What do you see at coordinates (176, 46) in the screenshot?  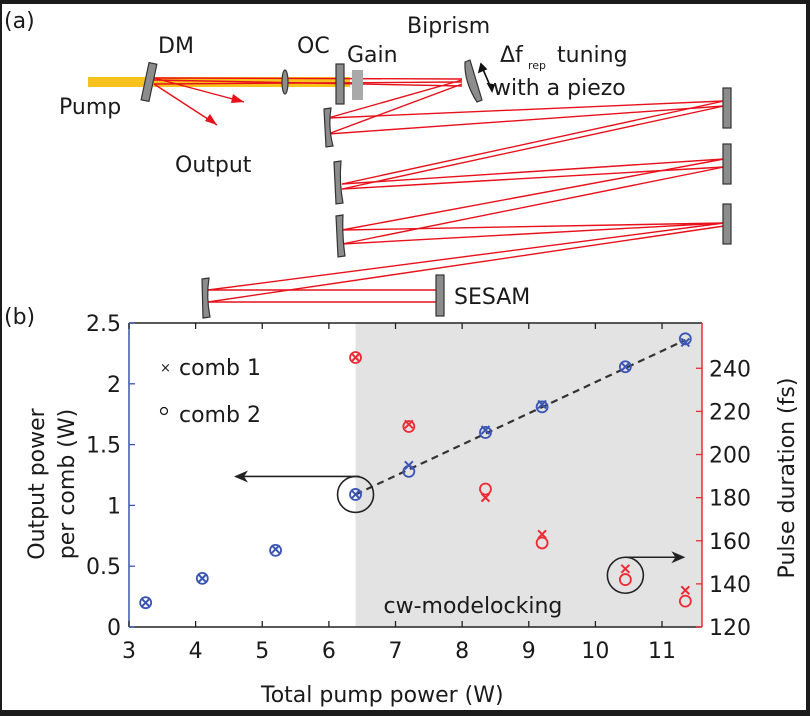 I see `dm-label: DM` at bounding box center [176, 46].